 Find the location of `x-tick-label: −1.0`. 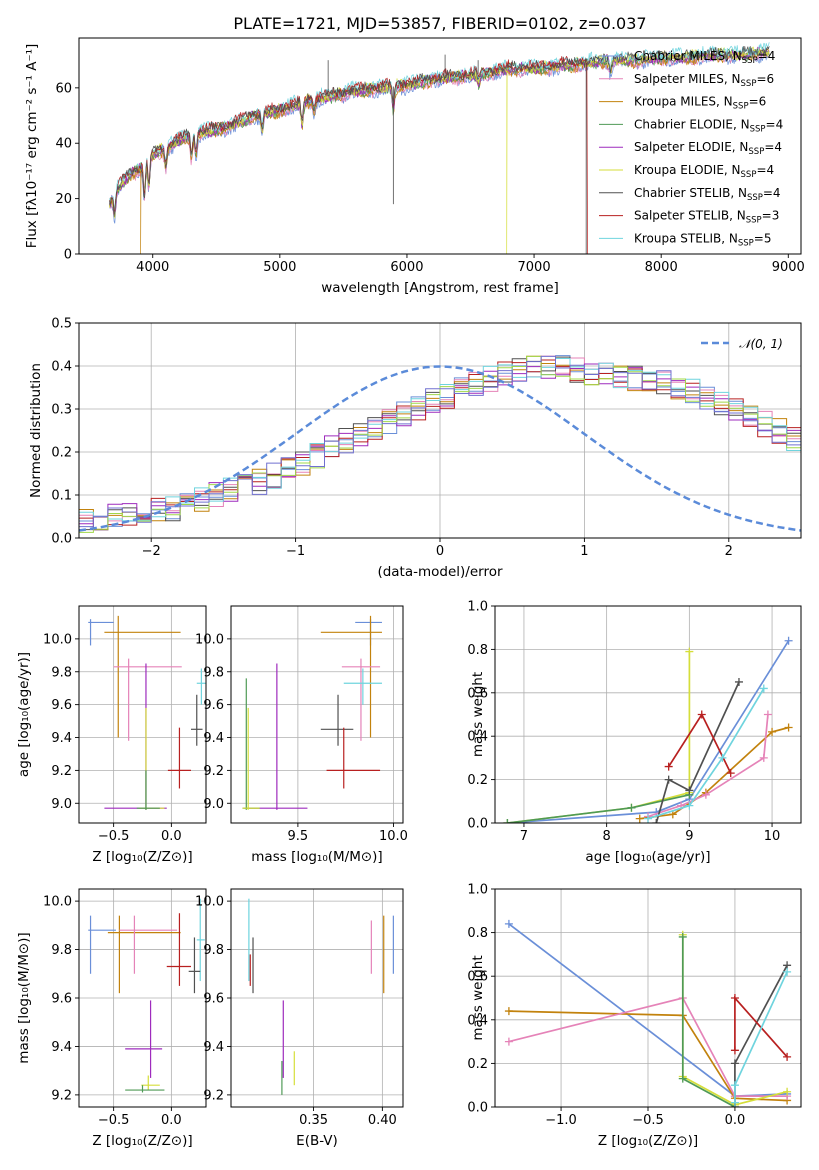

x-tick-label: −1.0 is located at coordinates (561, 1120).